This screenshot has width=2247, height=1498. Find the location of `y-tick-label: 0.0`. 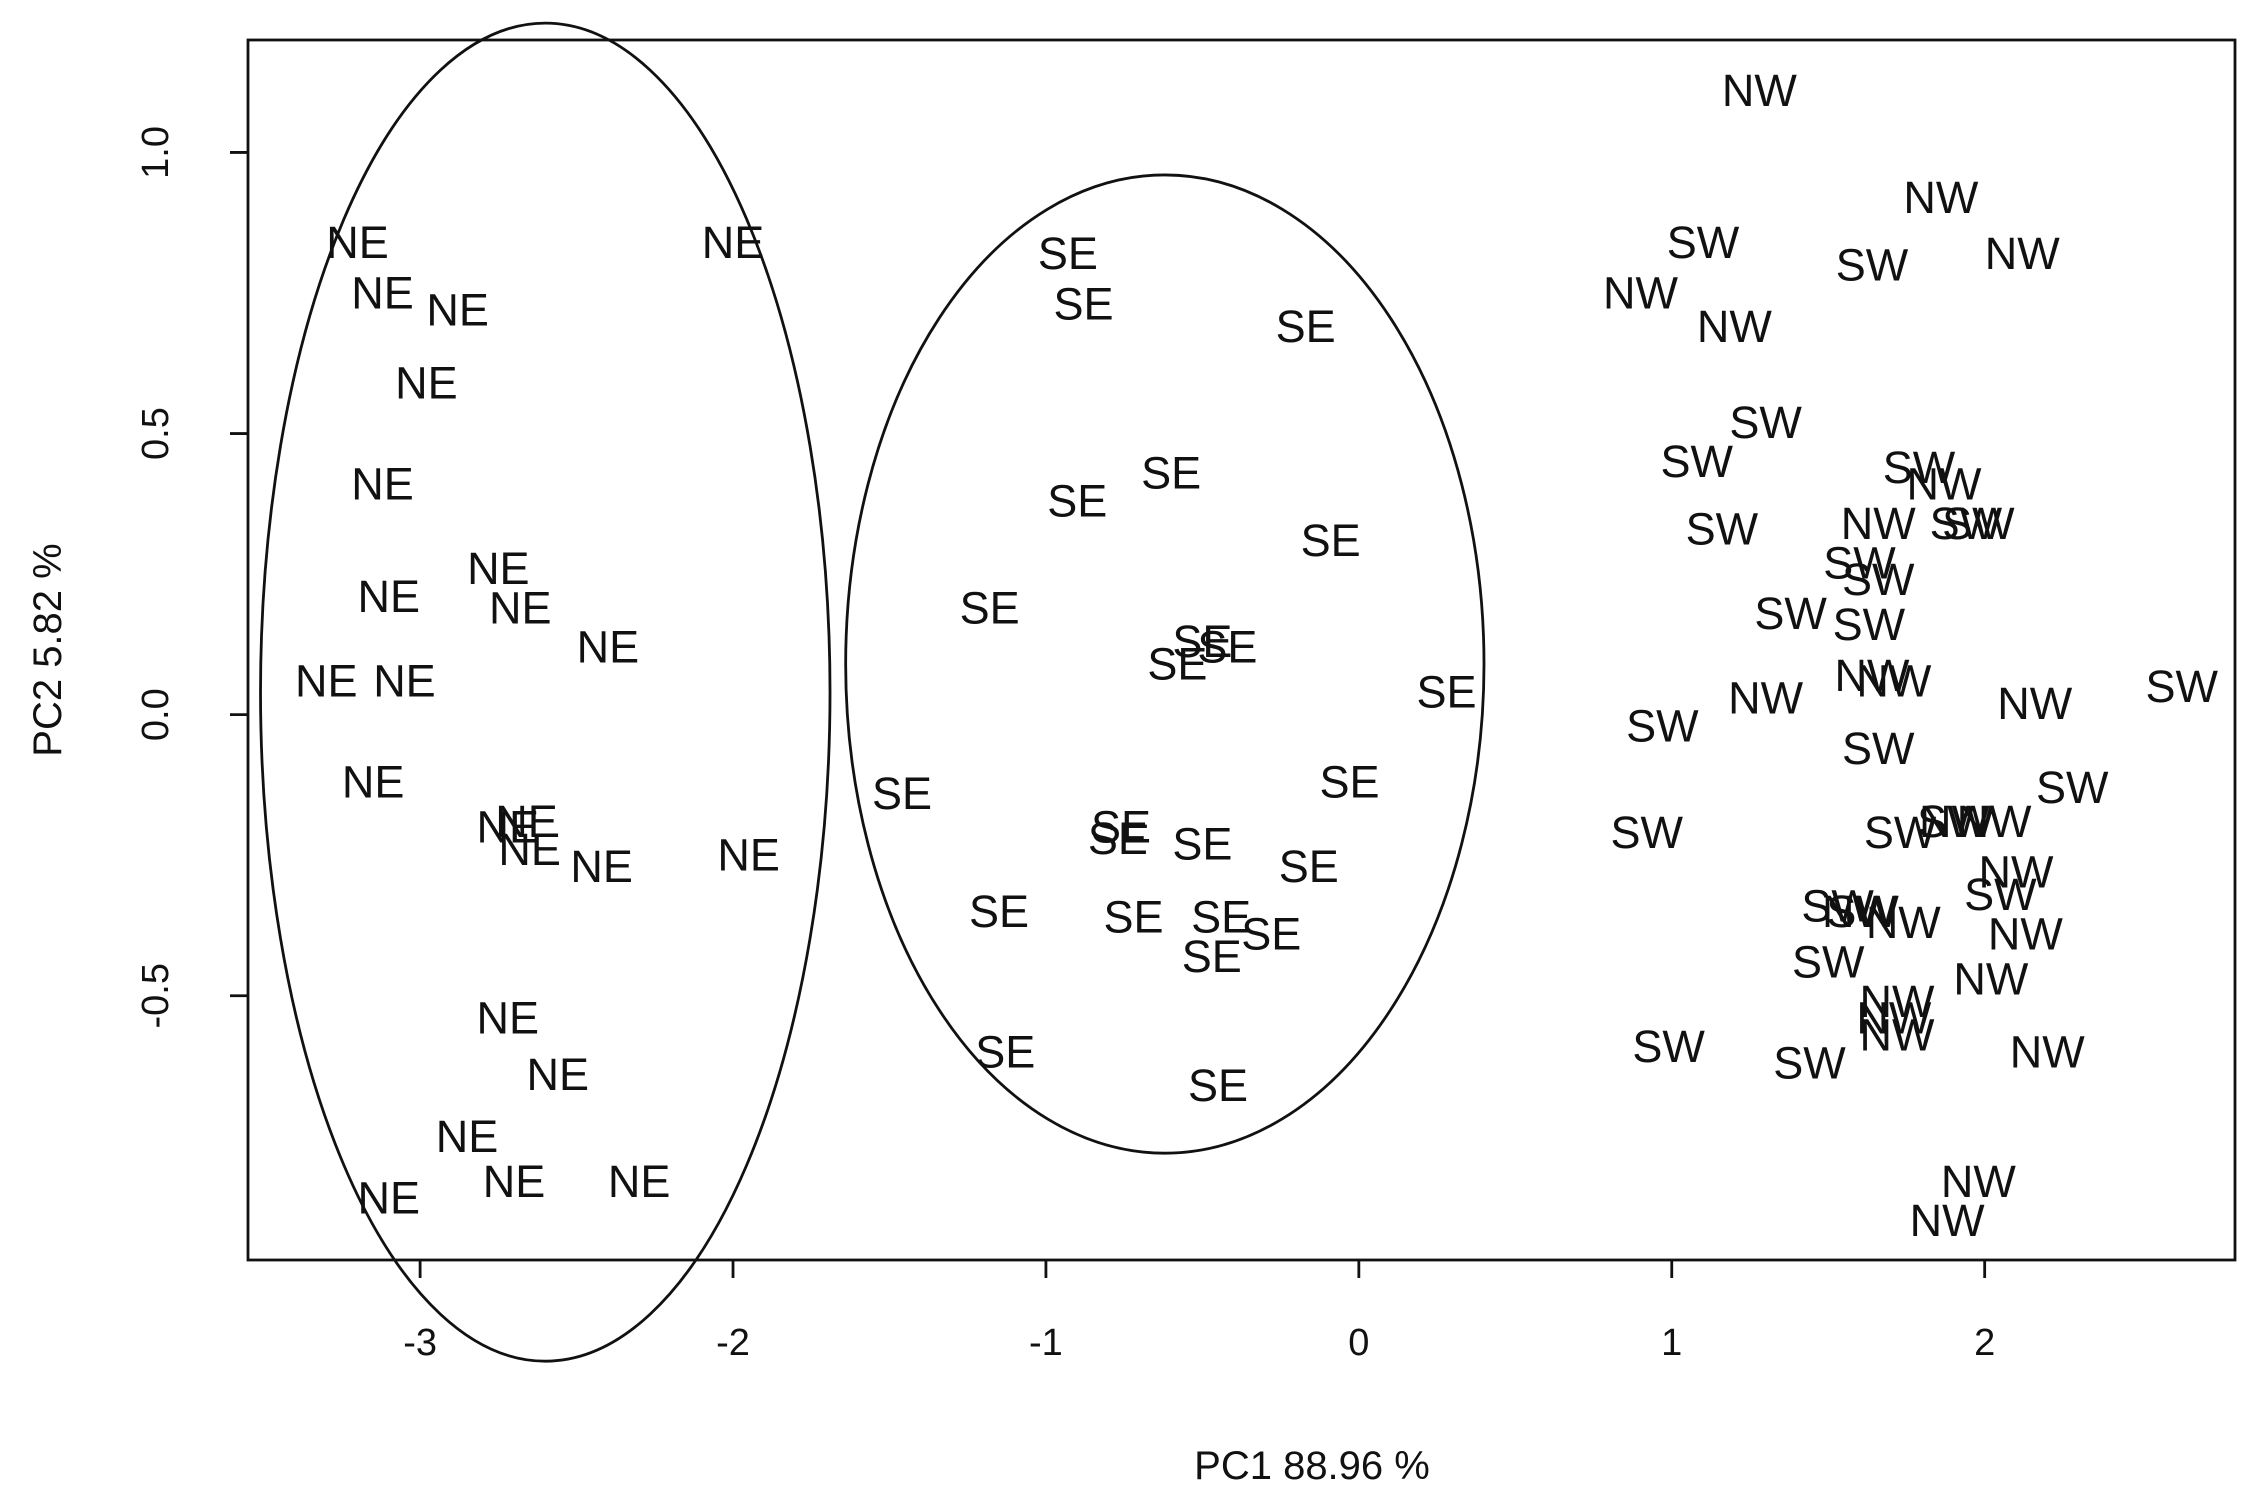

y-tick-label: 0.0 is located at coordinates (156, 714).